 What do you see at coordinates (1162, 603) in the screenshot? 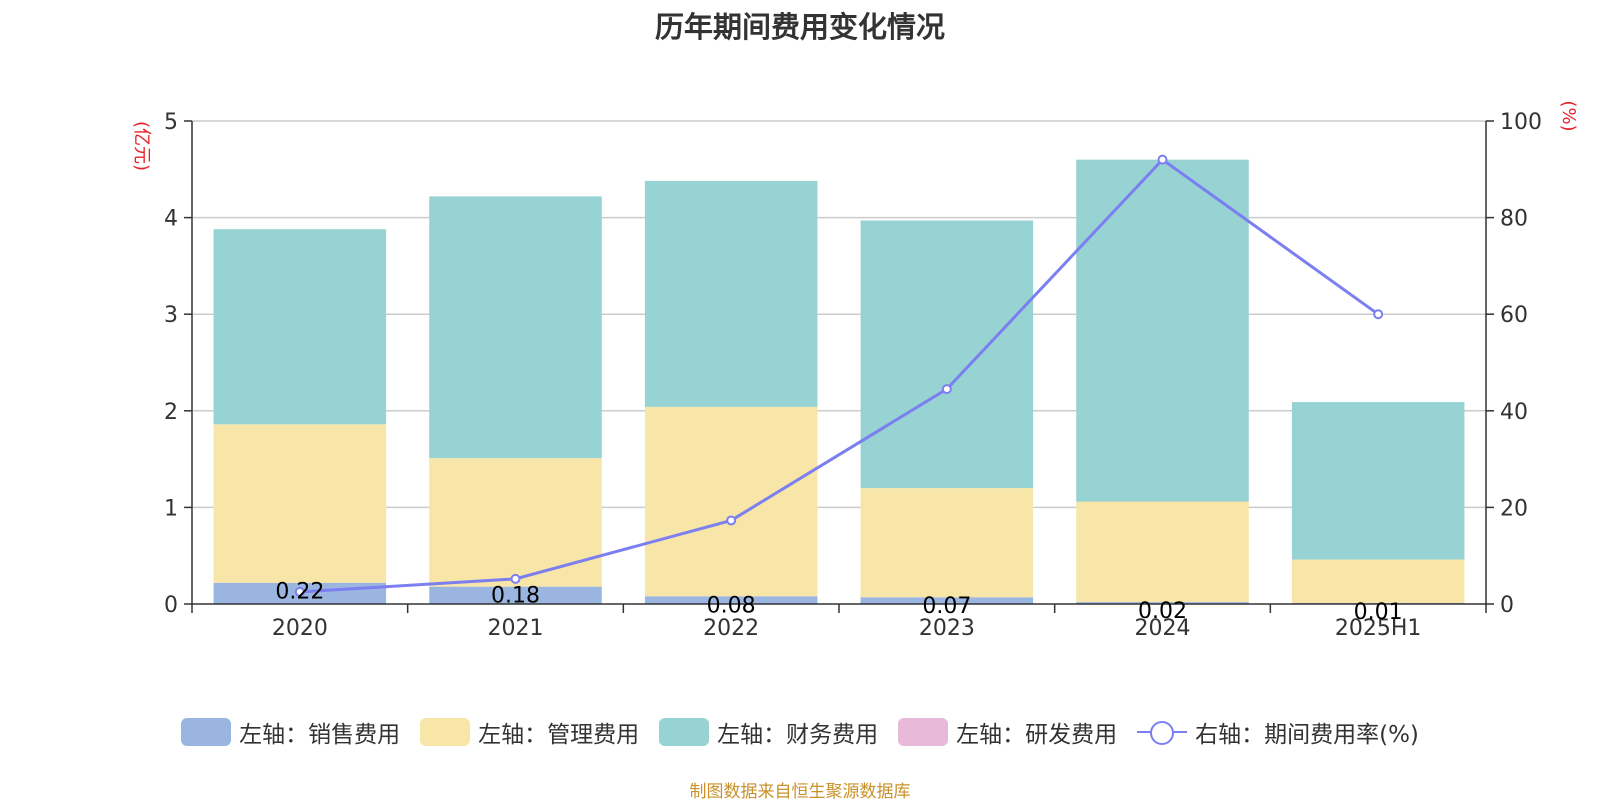
I see `bar-2024-s0` at bounding box center [1162, 603].